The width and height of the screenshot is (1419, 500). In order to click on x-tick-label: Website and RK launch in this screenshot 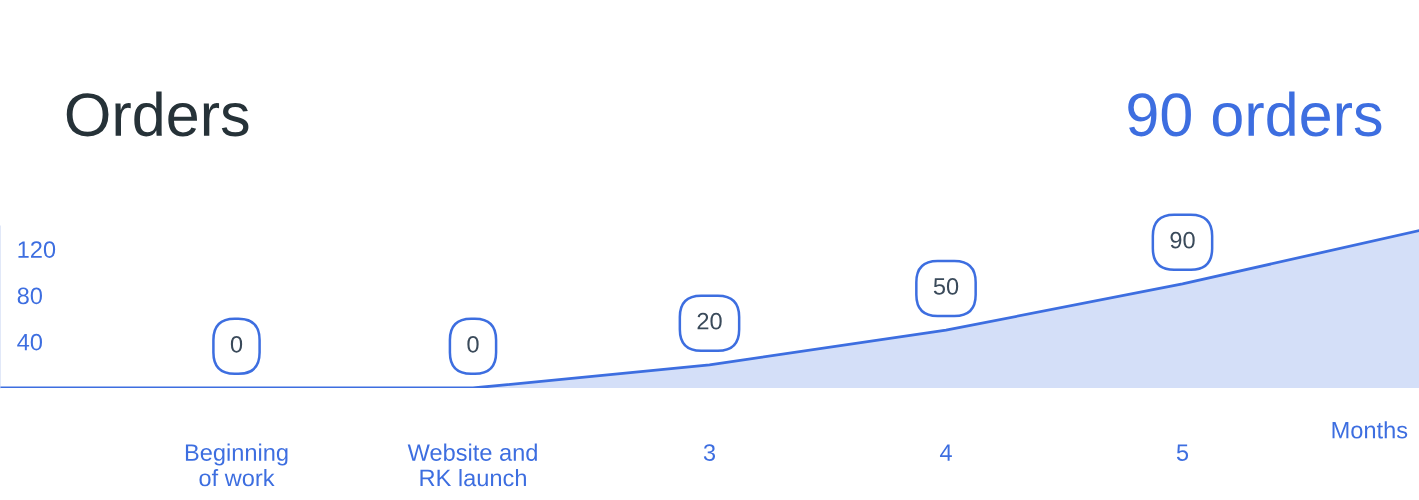, I will do `click(472, 465)`.